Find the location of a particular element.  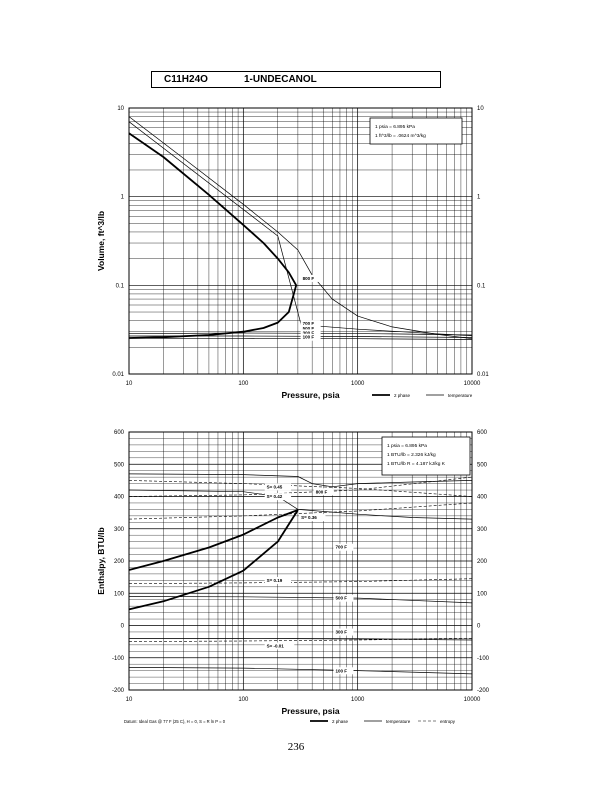

curve-annotation: S= 0.36 is located at coordinates (309, 517).